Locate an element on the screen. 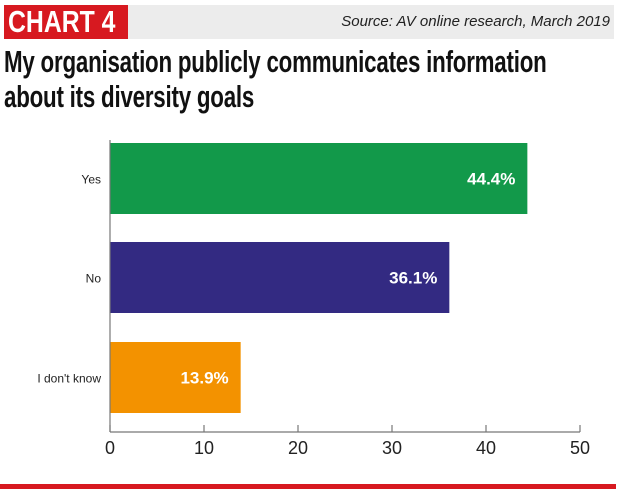 This screenshot has width=620, height=492. x-tick-label: 20 is located at coordinates (298, 448).